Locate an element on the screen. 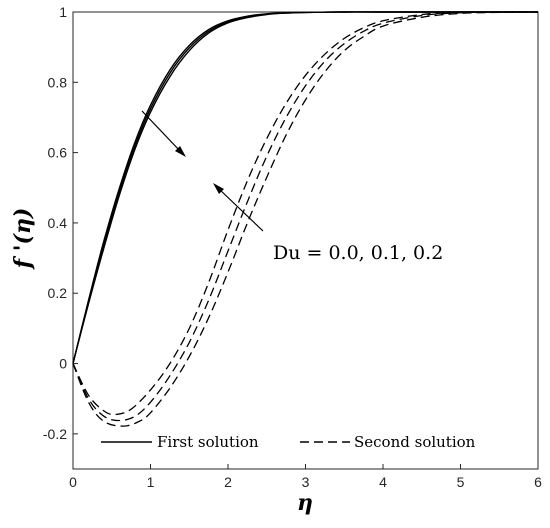 The height and width of the screenshot is (528, 550). du-annotation: Du = 0.0, 0.1, 0.2 is located at coordinates (358, 253).